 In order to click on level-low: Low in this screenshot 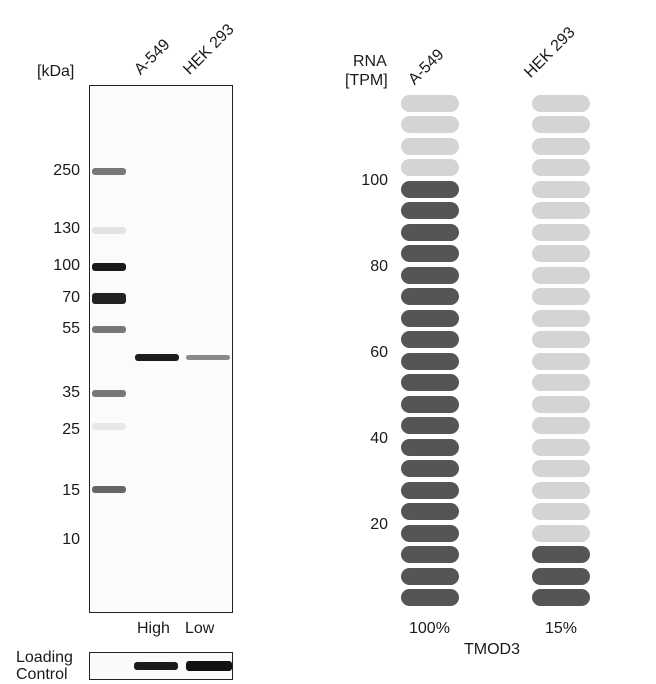, I will do `click(200, 628)`.